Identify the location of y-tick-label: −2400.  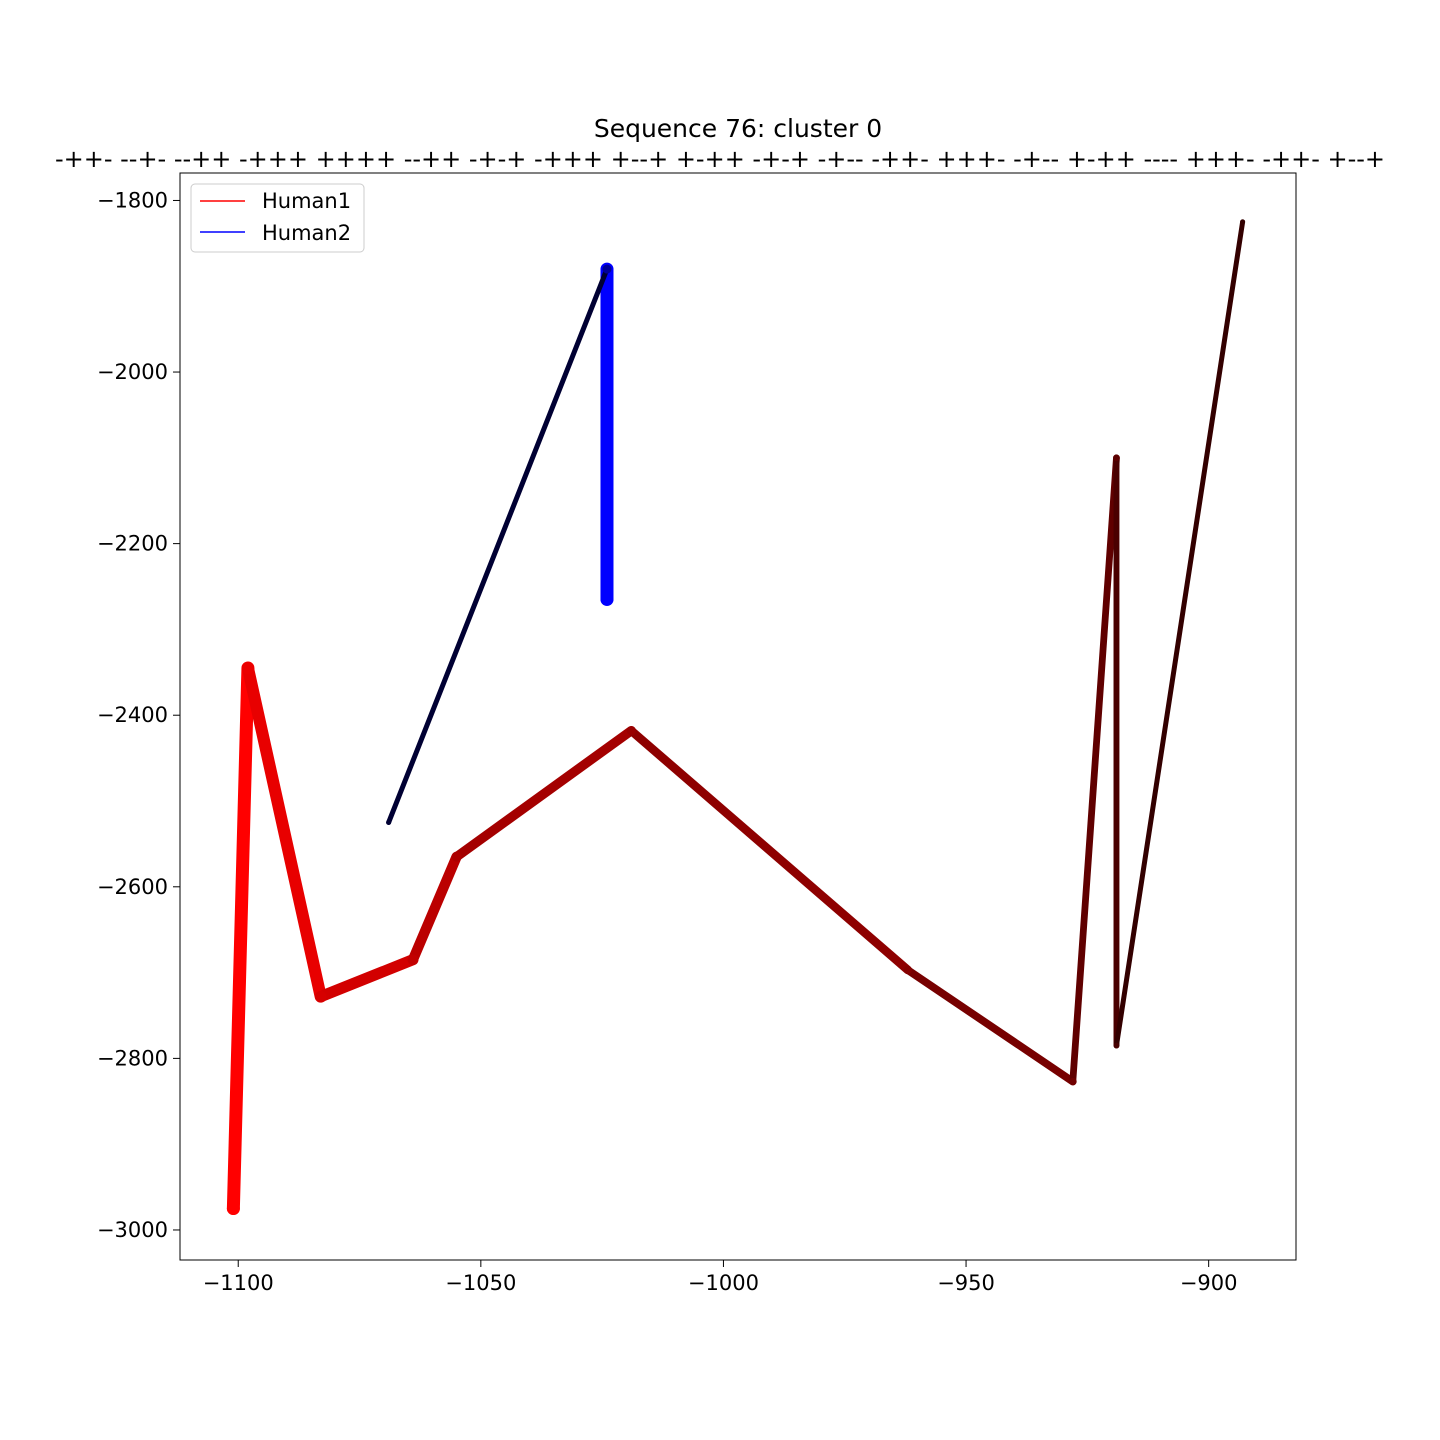
(132, 715).